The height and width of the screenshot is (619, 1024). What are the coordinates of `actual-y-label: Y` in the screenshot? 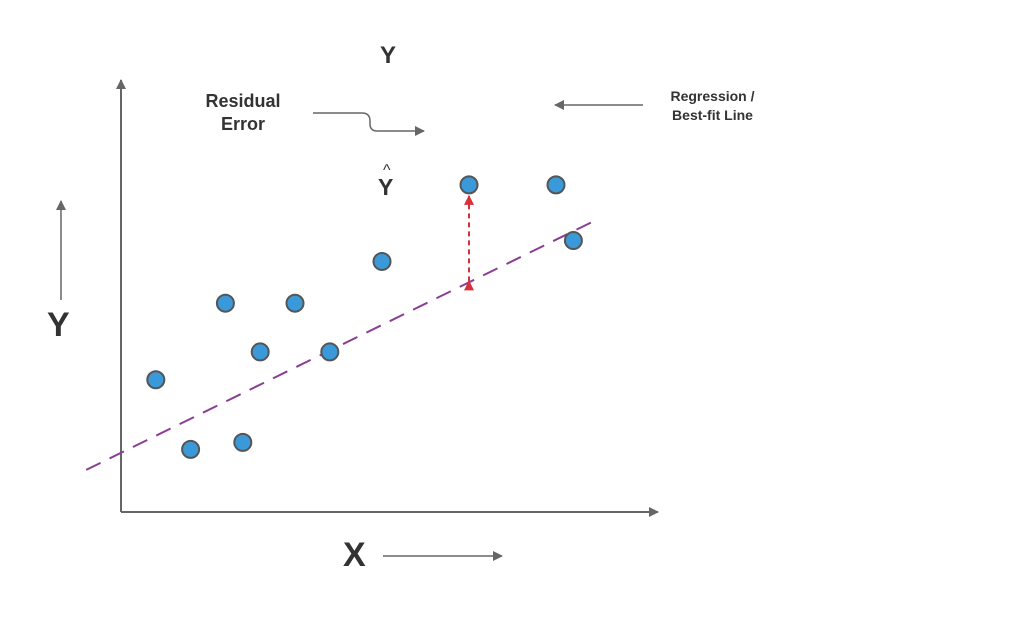 It's located at (388, 55).